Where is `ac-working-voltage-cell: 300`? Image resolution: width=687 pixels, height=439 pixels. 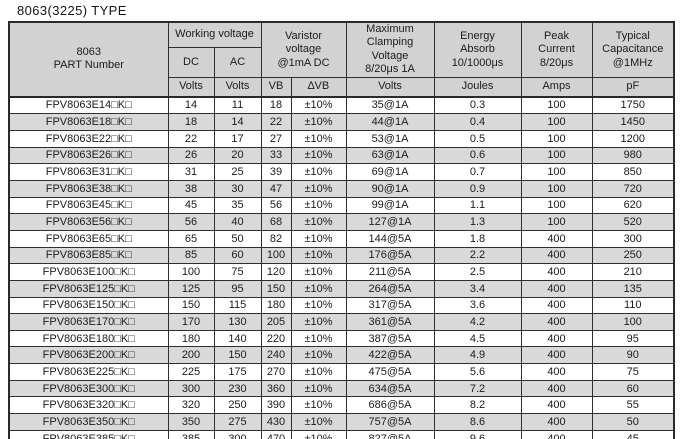 ac-working-voltage-cell: 300 is located at coordinates (237, 434).